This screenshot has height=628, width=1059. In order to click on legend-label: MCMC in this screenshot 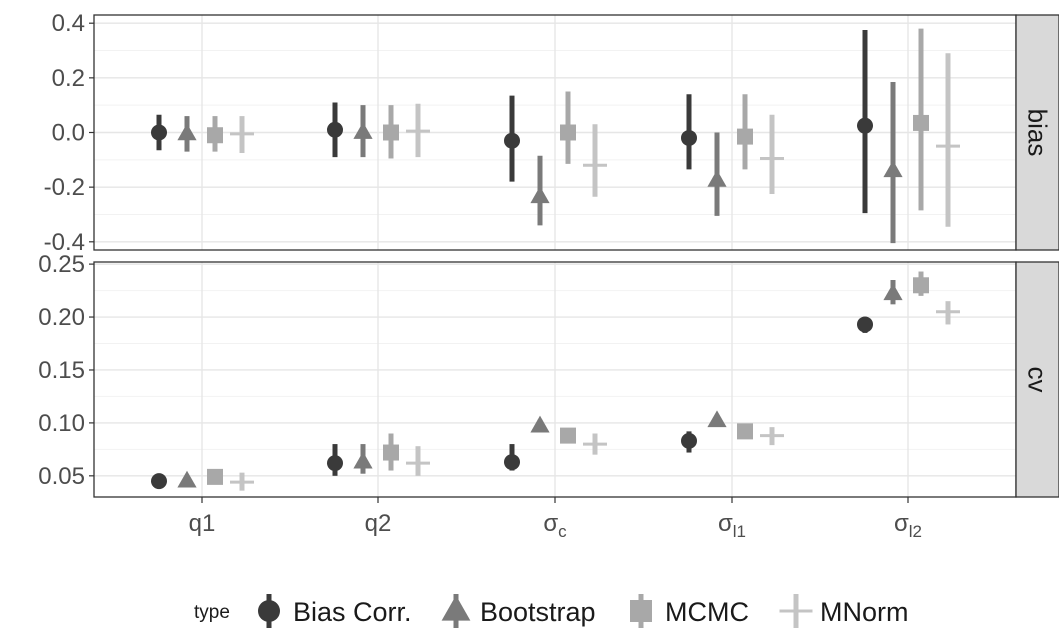, I will do `click(707, 612)`.